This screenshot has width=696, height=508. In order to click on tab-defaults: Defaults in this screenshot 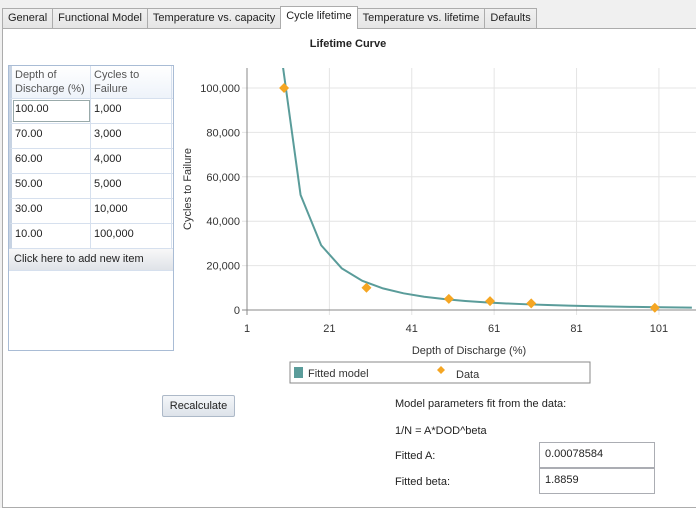, I will do `click(510, 18)`.